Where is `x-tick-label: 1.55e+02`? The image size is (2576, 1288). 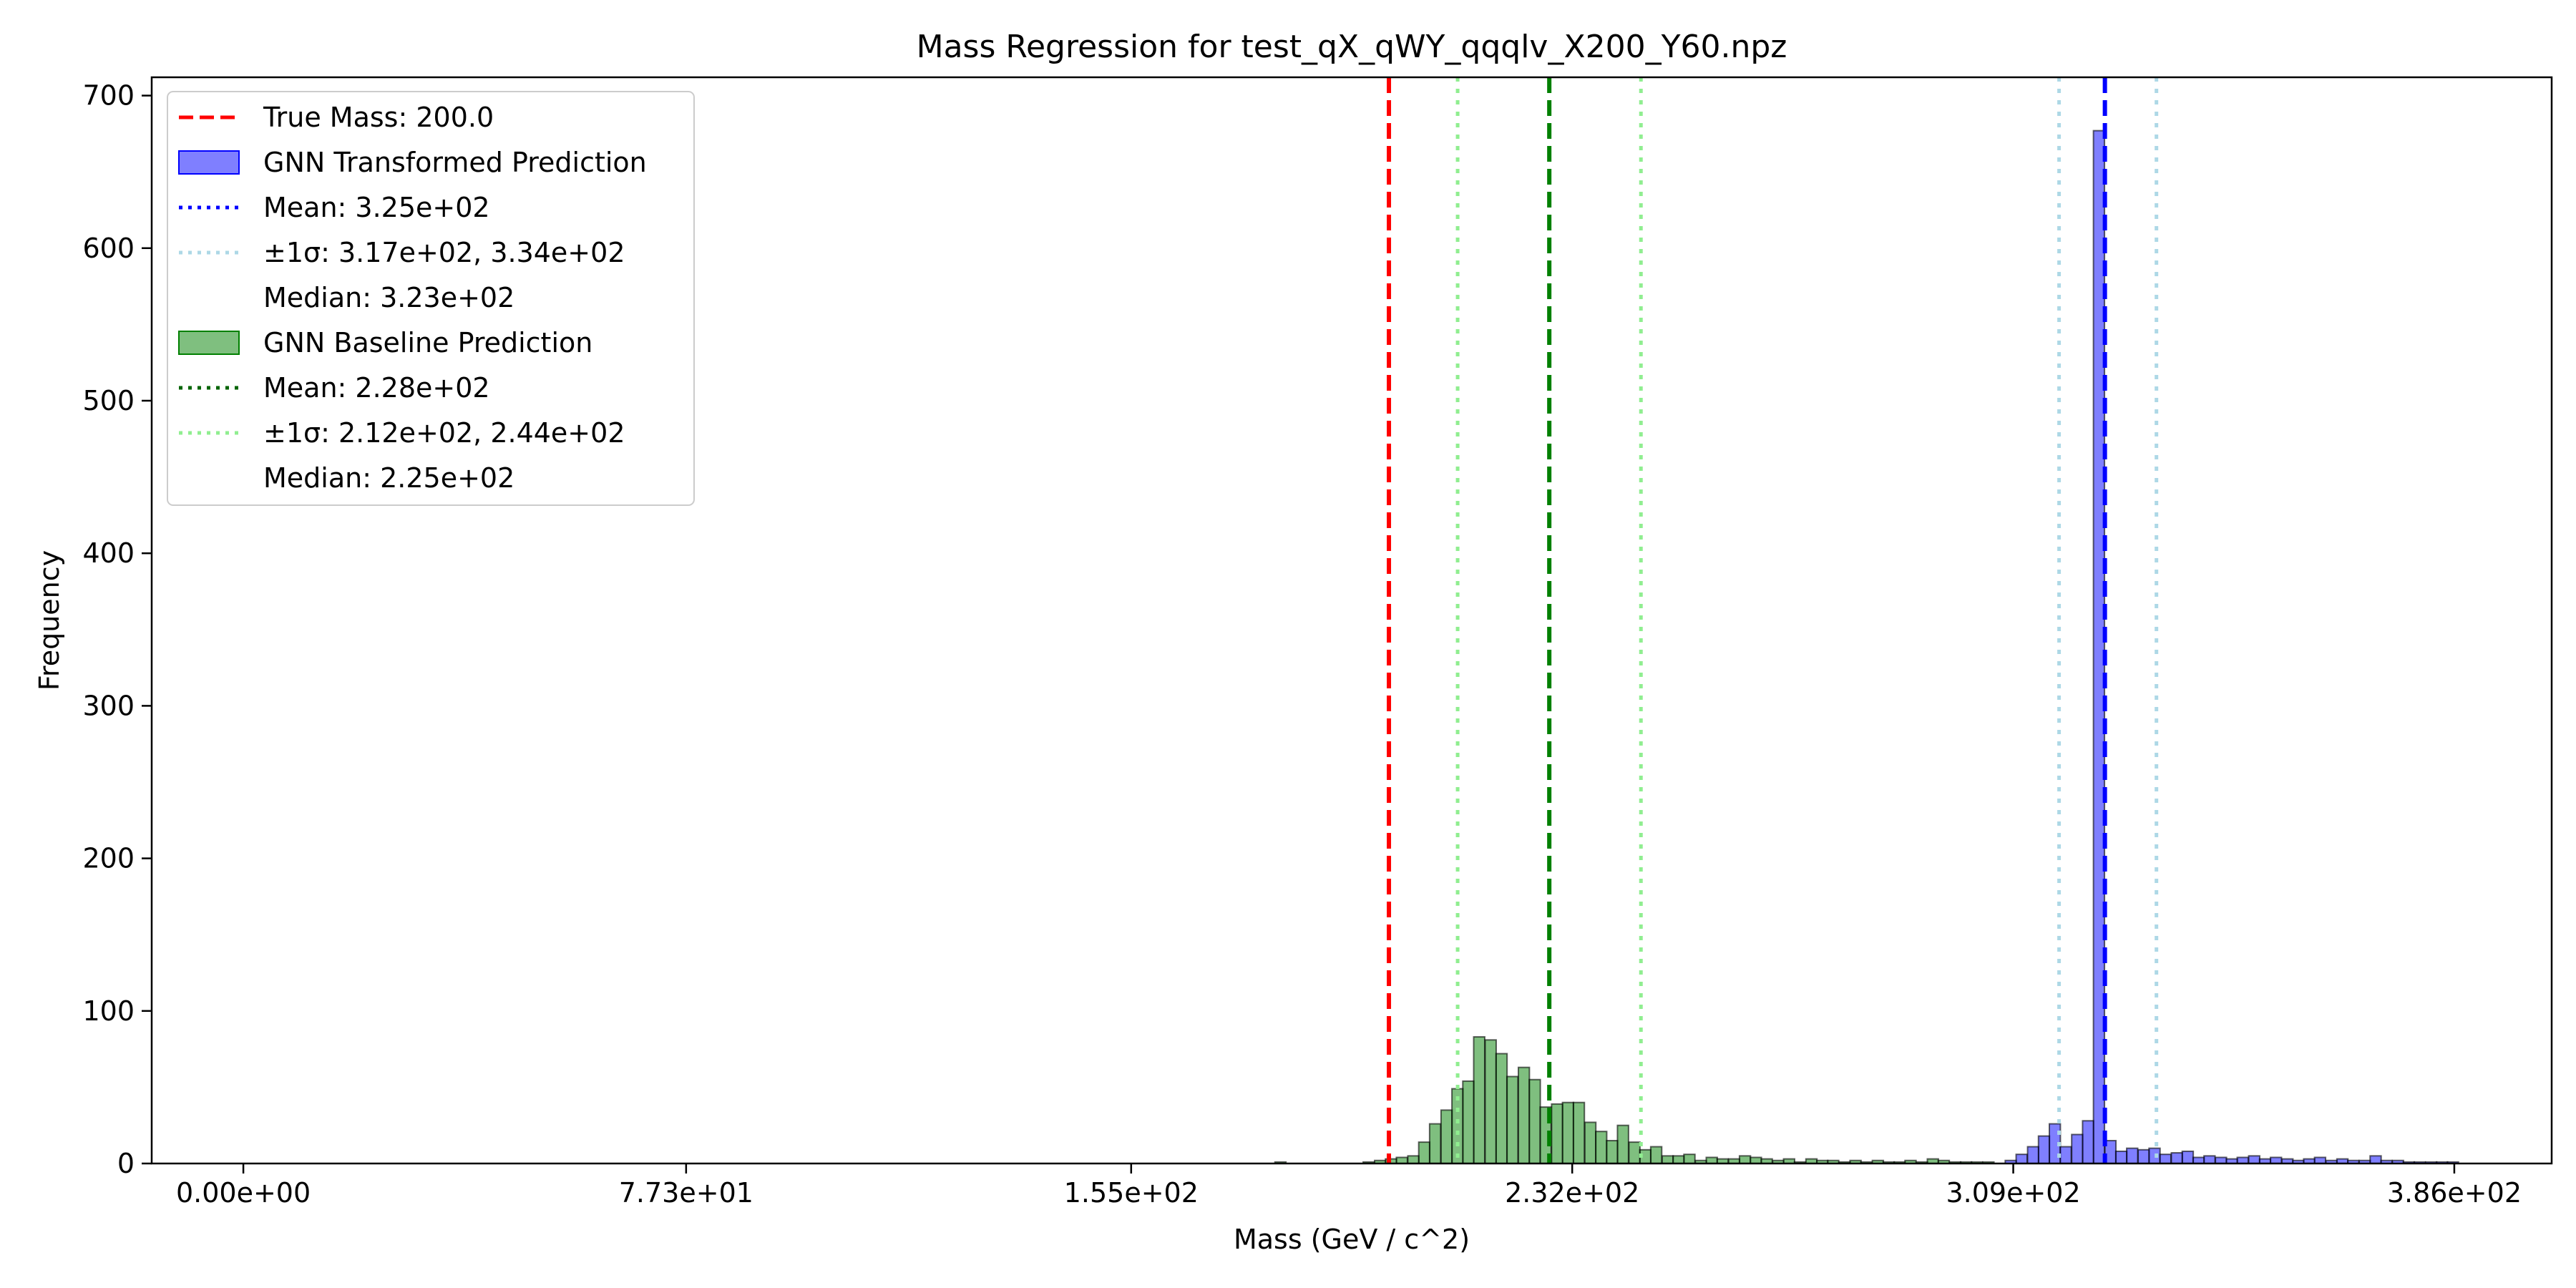
x-tick-label: 1.55e+02 is located at coordinates (1131, 1193).